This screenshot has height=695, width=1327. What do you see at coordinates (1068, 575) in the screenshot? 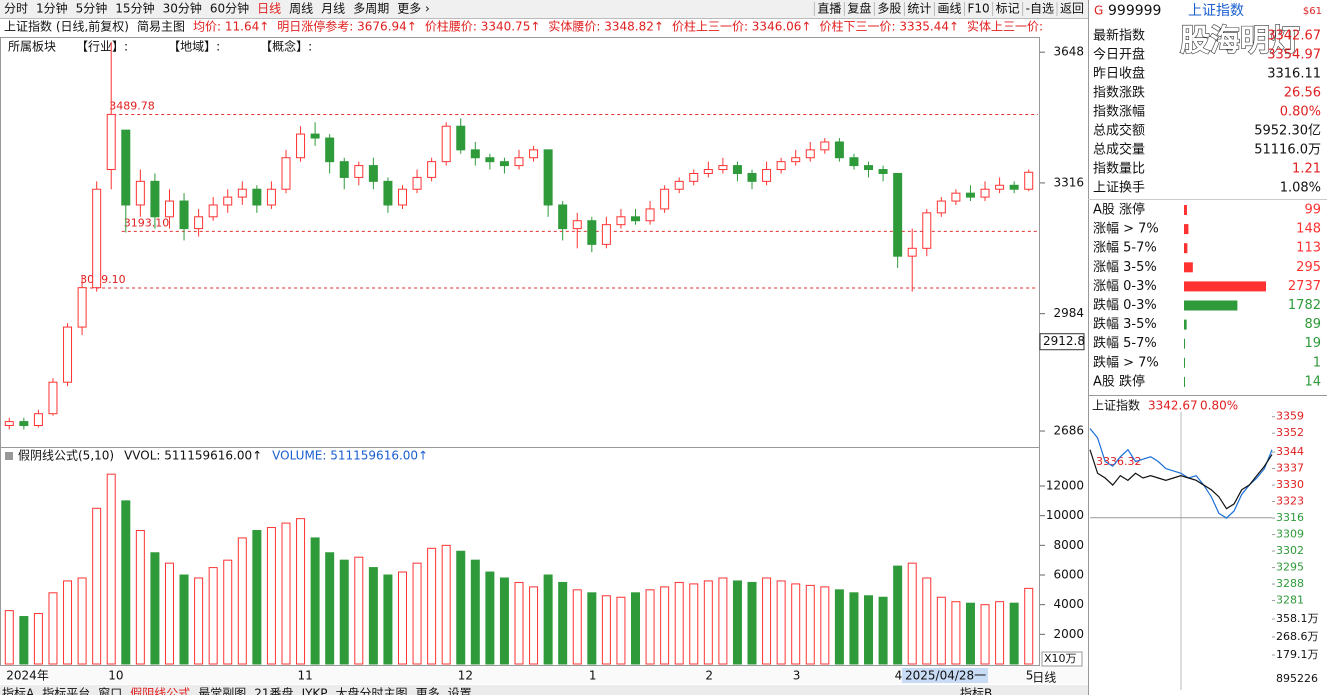
I see `y-tick-label: 6000` at bounding box center [1068, 575].